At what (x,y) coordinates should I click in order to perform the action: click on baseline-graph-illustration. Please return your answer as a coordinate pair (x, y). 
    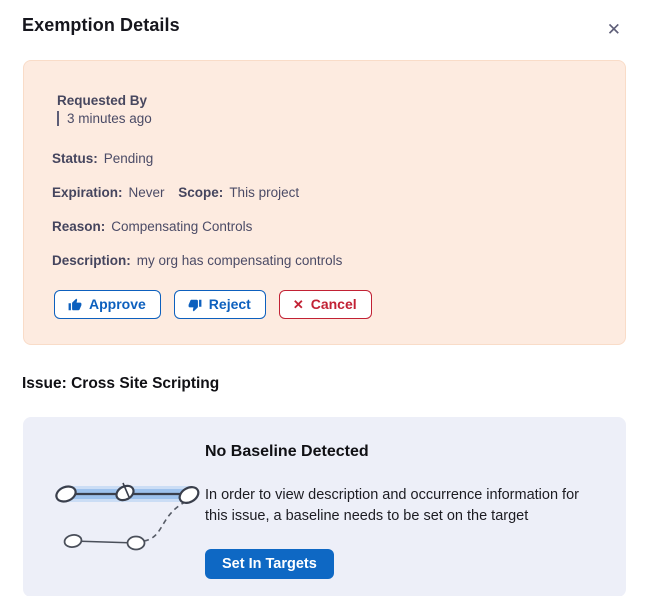
    Looking at the image, I should click on (124, 531).